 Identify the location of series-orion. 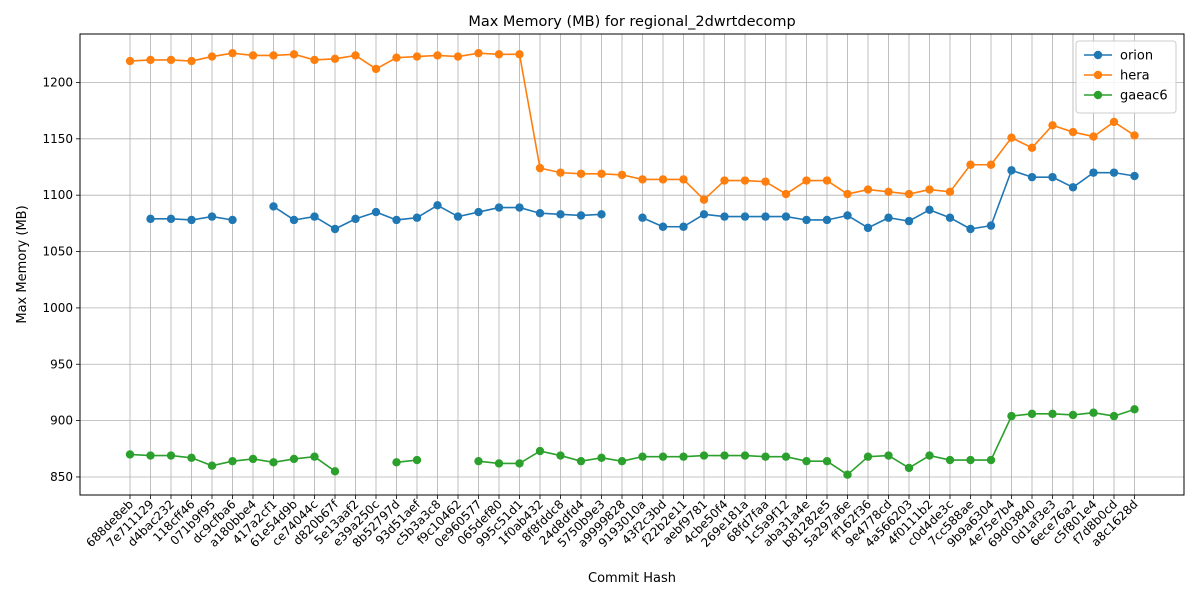
(642, 200).